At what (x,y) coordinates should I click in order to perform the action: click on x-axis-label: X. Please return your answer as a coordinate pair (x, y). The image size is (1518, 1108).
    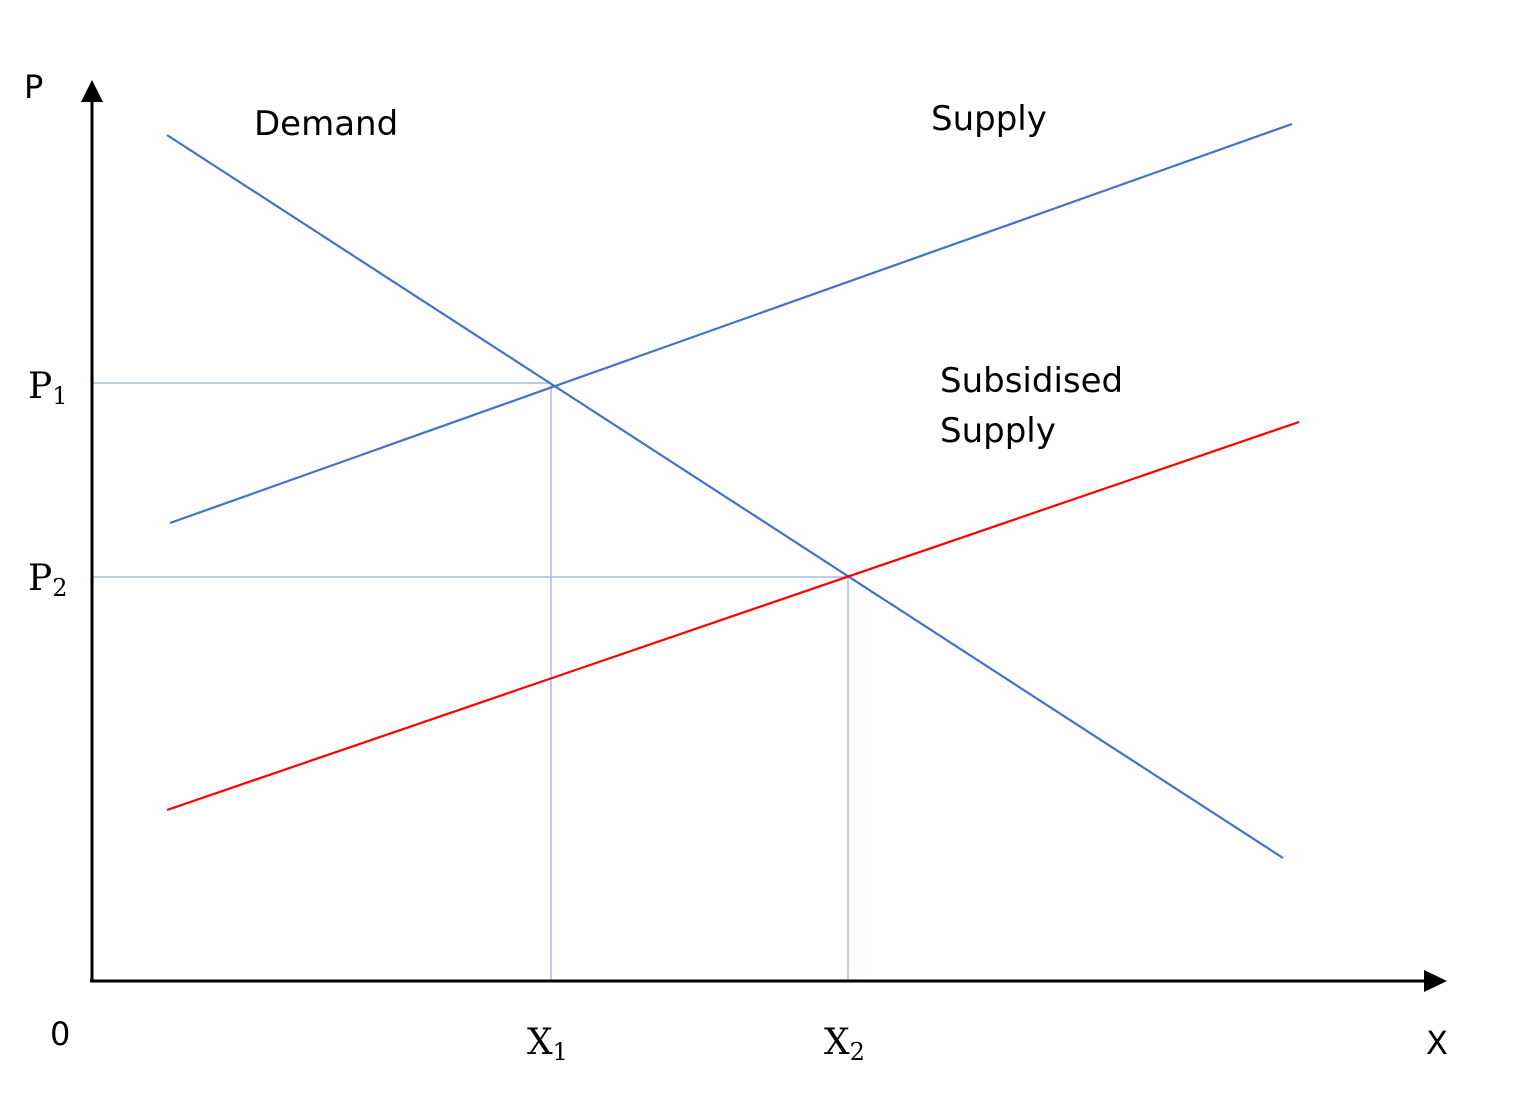
    Looking at the image, I should click on (1437, 1043).